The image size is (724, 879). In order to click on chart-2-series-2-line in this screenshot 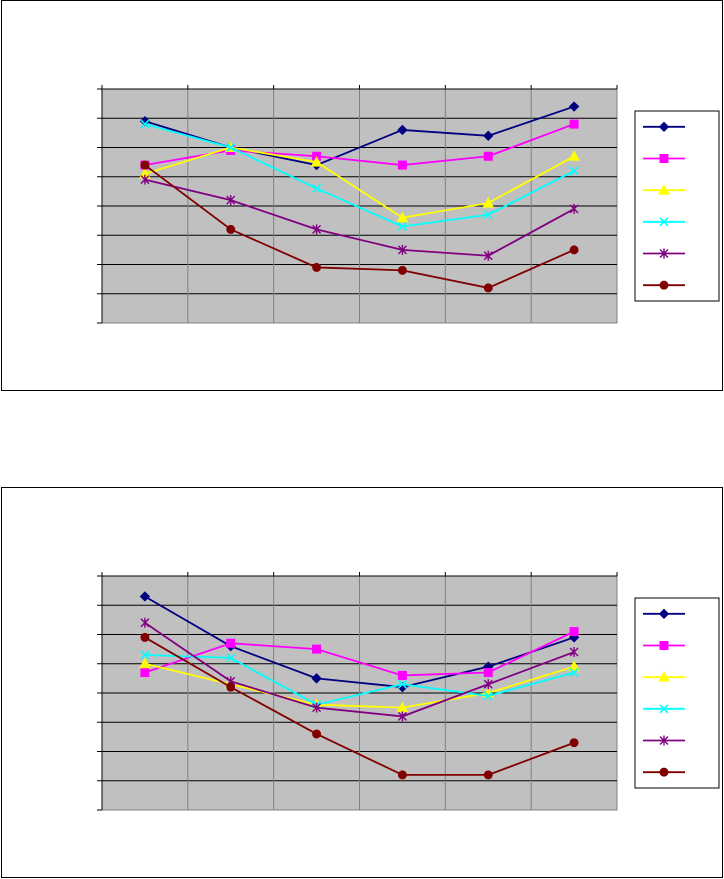, I will do `click(359, 653)`.